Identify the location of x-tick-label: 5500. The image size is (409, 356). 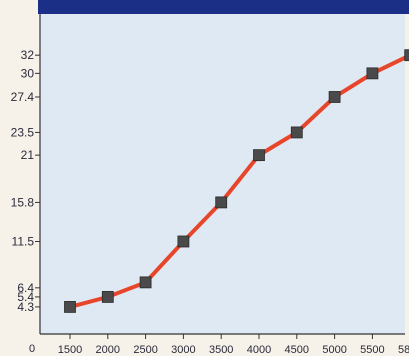
(372, 350).